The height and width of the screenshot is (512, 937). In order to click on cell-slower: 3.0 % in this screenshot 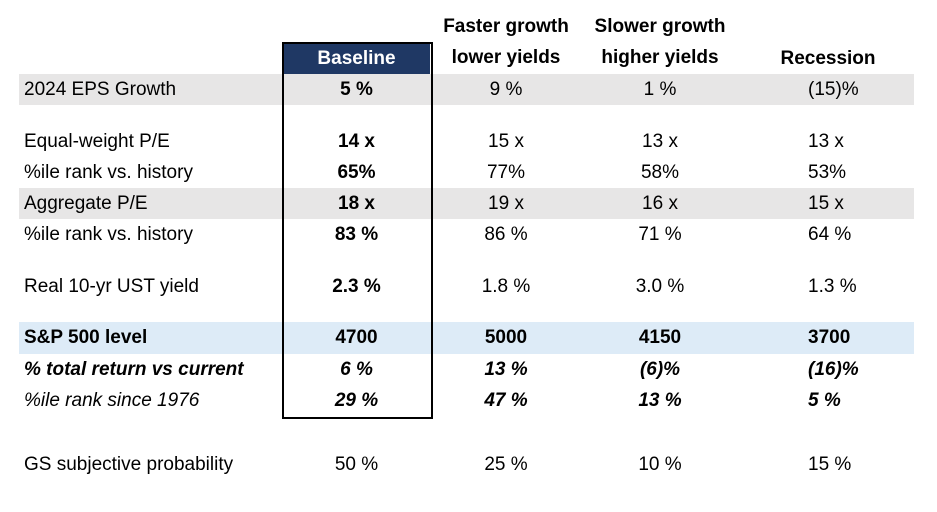, I will do `click(660, 286)`.